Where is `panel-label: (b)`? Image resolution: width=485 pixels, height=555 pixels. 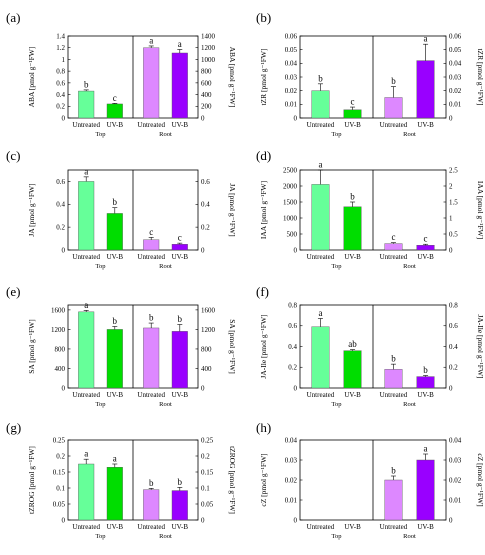
panel-label: (b) is located at coordinates (263, 17).